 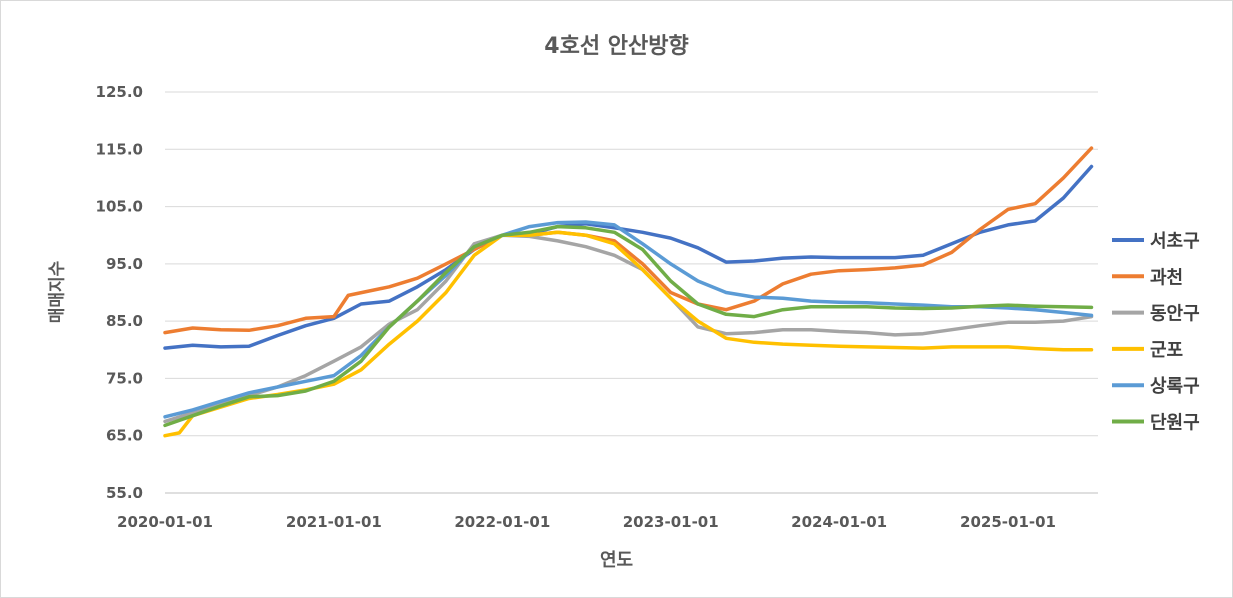 I want to click on x-tick-label: 2024-01-01, so click(x=839, y=522).